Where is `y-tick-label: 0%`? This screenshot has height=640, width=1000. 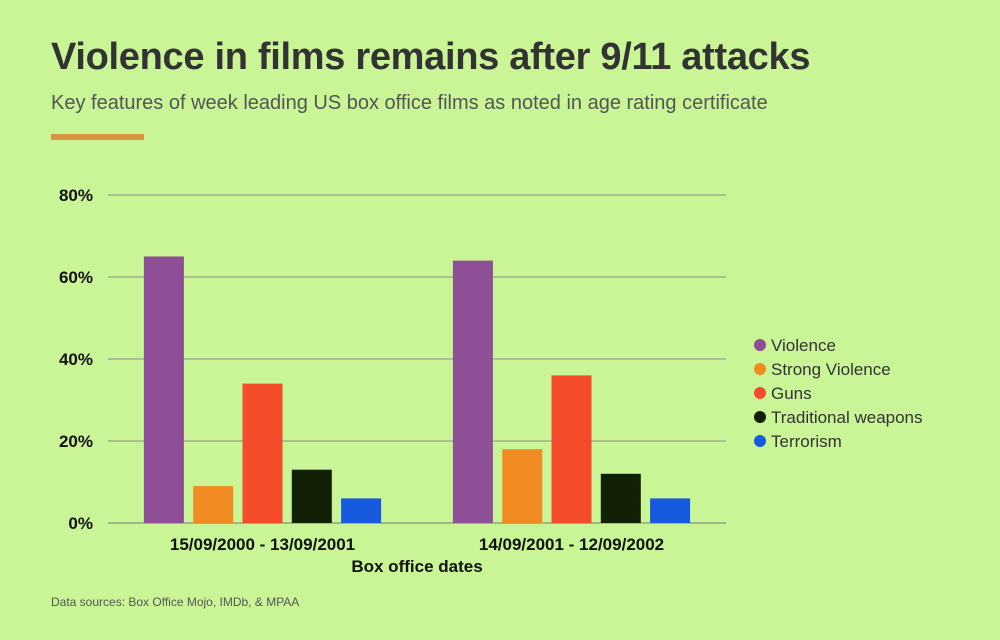 y-tick-label: 0% is located at coordinates (80, 523).